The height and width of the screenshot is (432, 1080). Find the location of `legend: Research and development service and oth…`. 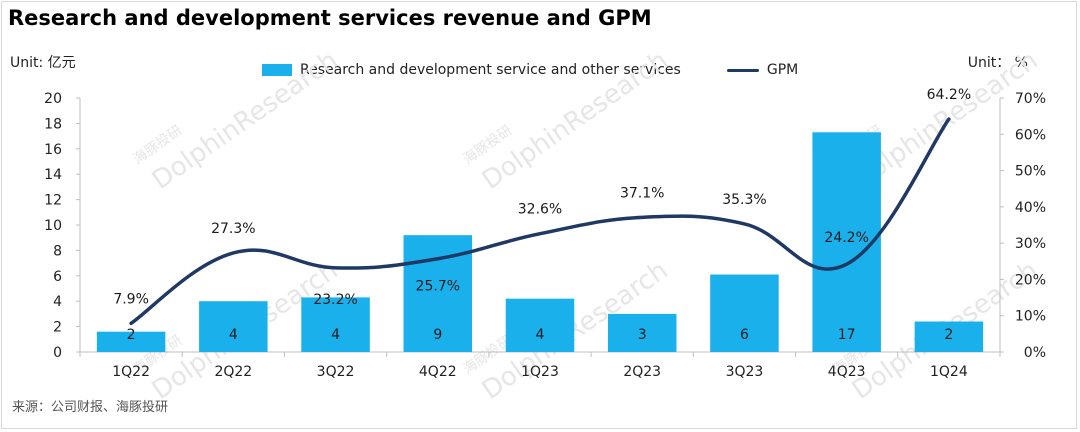

legend: Research and development service and oth… is located at coordinates (530, 70).